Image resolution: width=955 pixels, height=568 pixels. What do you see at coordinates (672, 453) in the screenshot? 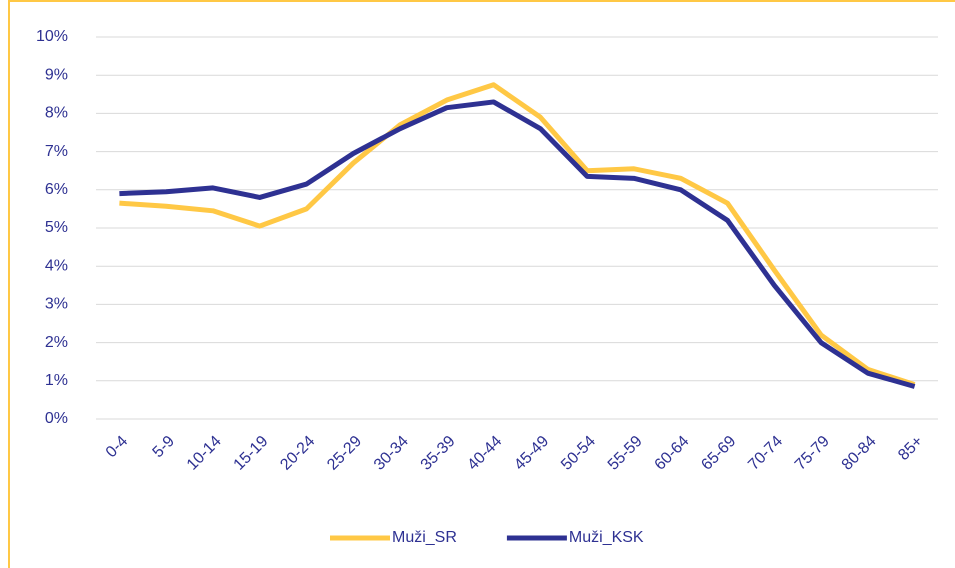
I see `x-tick-label: 60-64` at bounding box center [672, 453].